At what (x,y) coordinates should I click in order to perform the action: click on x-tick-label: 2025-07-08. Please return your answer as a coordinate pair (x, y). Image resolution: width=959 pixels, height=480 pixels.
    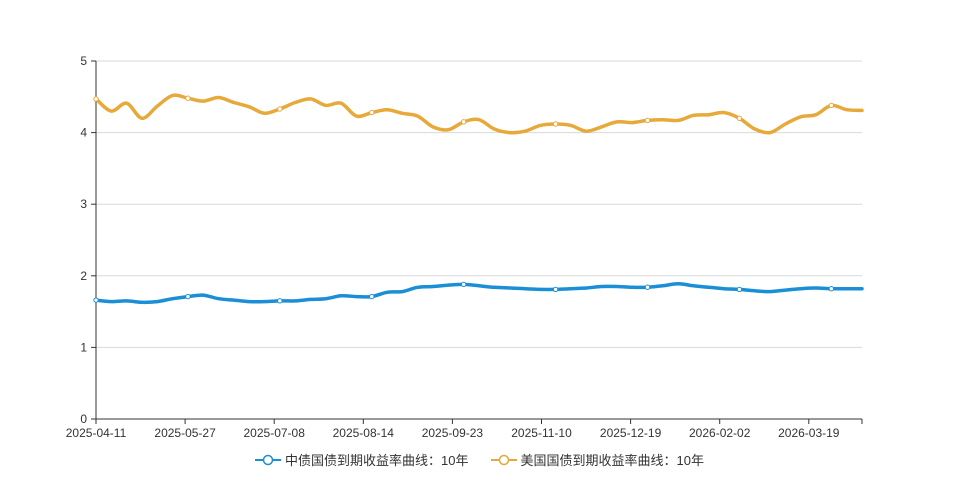
    Looking at the image, I should click on (275, 433).